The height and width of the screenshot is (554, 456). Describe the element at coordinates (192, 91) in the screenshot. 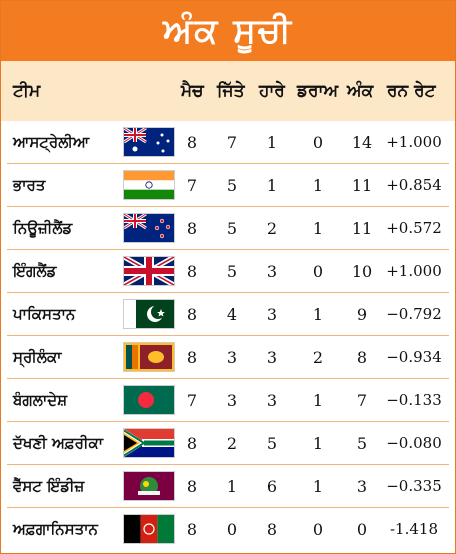

I see `header-played: ਮੈਚ` at that location.